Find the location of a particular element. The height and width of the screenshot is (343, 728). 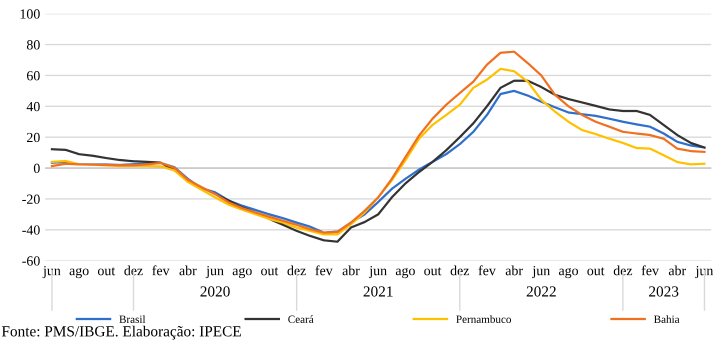

legend-label: Brasil is located at coordinates (132, 319).